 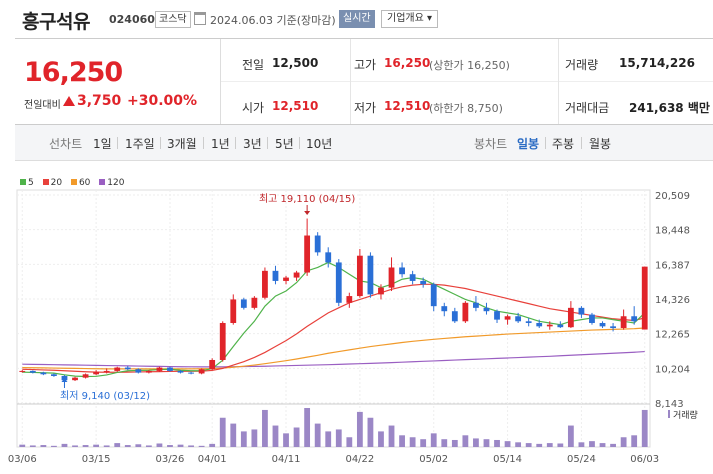 I want to click on x-tick-label: 04/11, so click(x=286, y=459).